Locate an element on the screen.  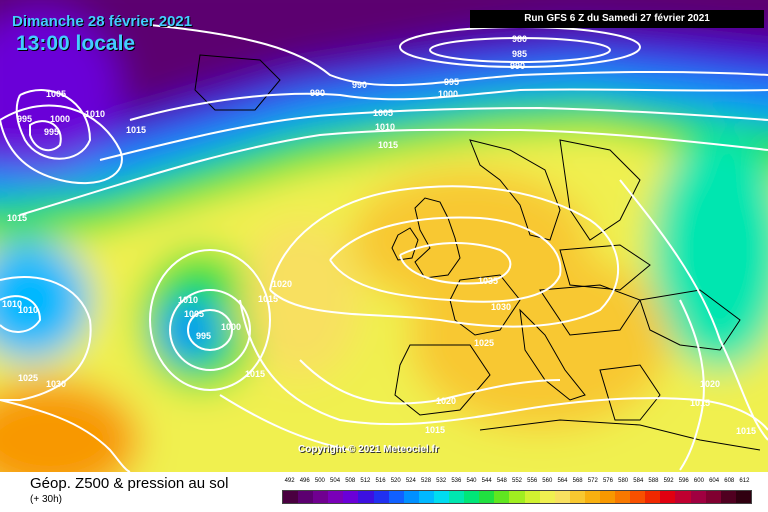
color-scale-label: 496 is located at coordinates (304, 481).